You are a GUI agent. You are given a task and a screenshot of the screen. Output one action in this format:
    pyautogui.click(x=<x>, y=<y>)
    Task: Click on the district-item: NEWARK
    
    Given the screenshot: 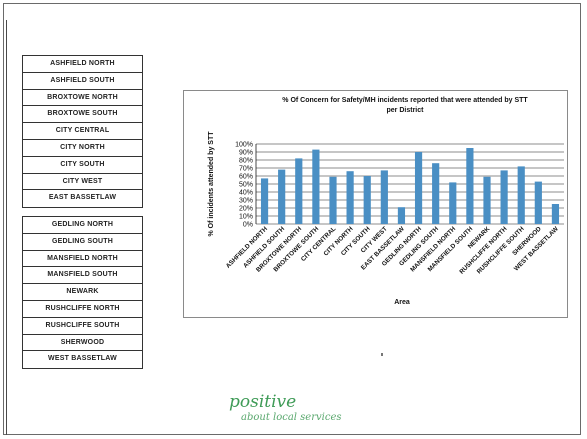 What is the action you would take?
    pyautogui.click(x=82, y=292)
    